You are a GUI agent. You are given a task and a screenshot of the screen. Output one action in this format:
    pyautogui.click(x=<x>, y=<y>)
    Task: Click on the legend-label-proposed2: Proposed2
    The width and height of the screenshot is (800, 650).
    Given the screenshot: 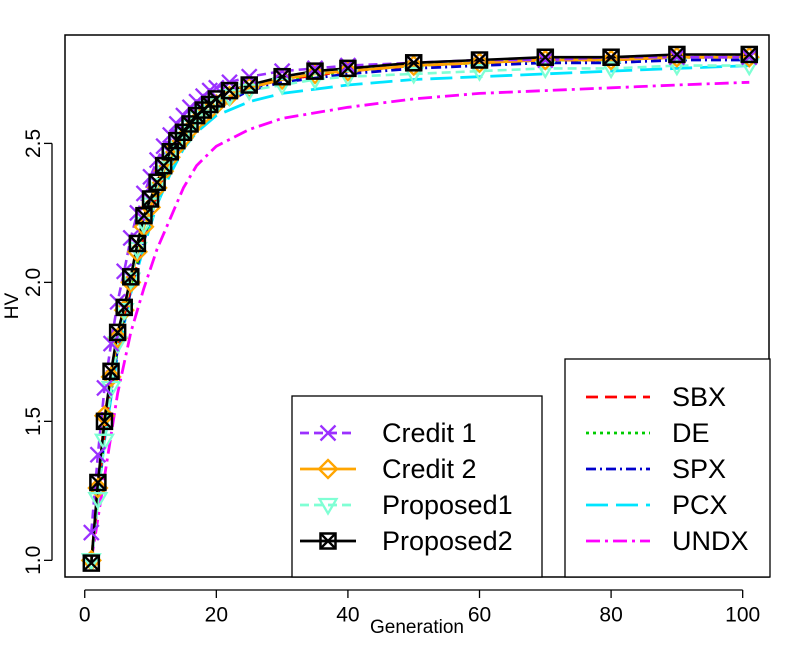 What is the action you would take?
    pyautogui.click(x=447, y=541)
    